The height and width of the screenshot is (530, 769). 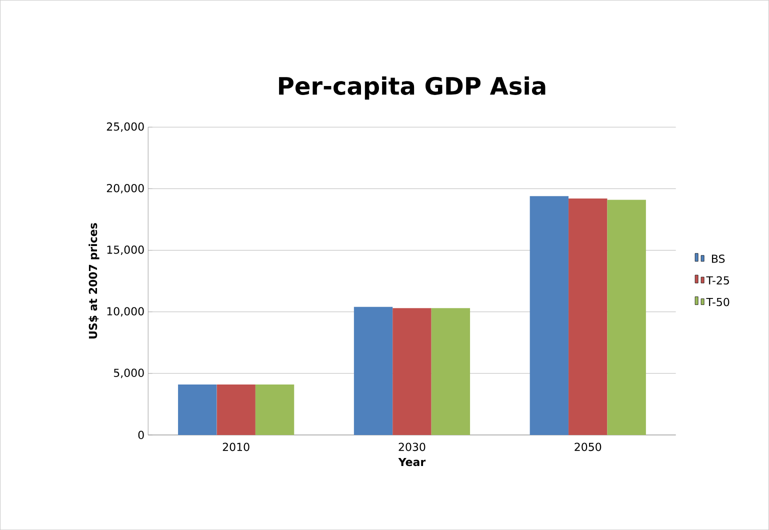 What do you see at coordinates (129, 373) in the screenshot?
I see `y-tick-label: 5,000` at bounding box center [129, 373].